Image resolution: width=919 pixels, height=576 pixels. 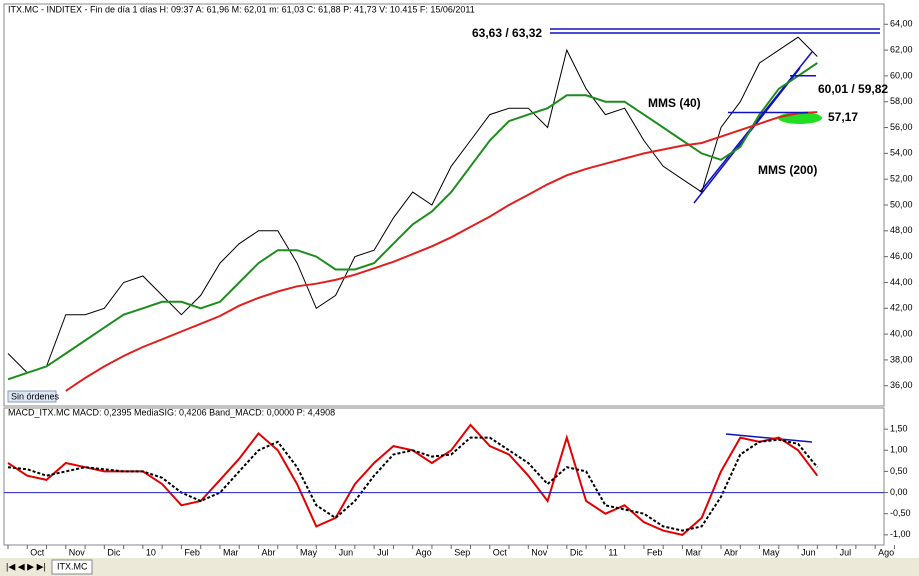 What do you see at coordinates (674, 103) in the screenshot?
I see `annotation: MMS (40)` at bounding box center [674, 103].